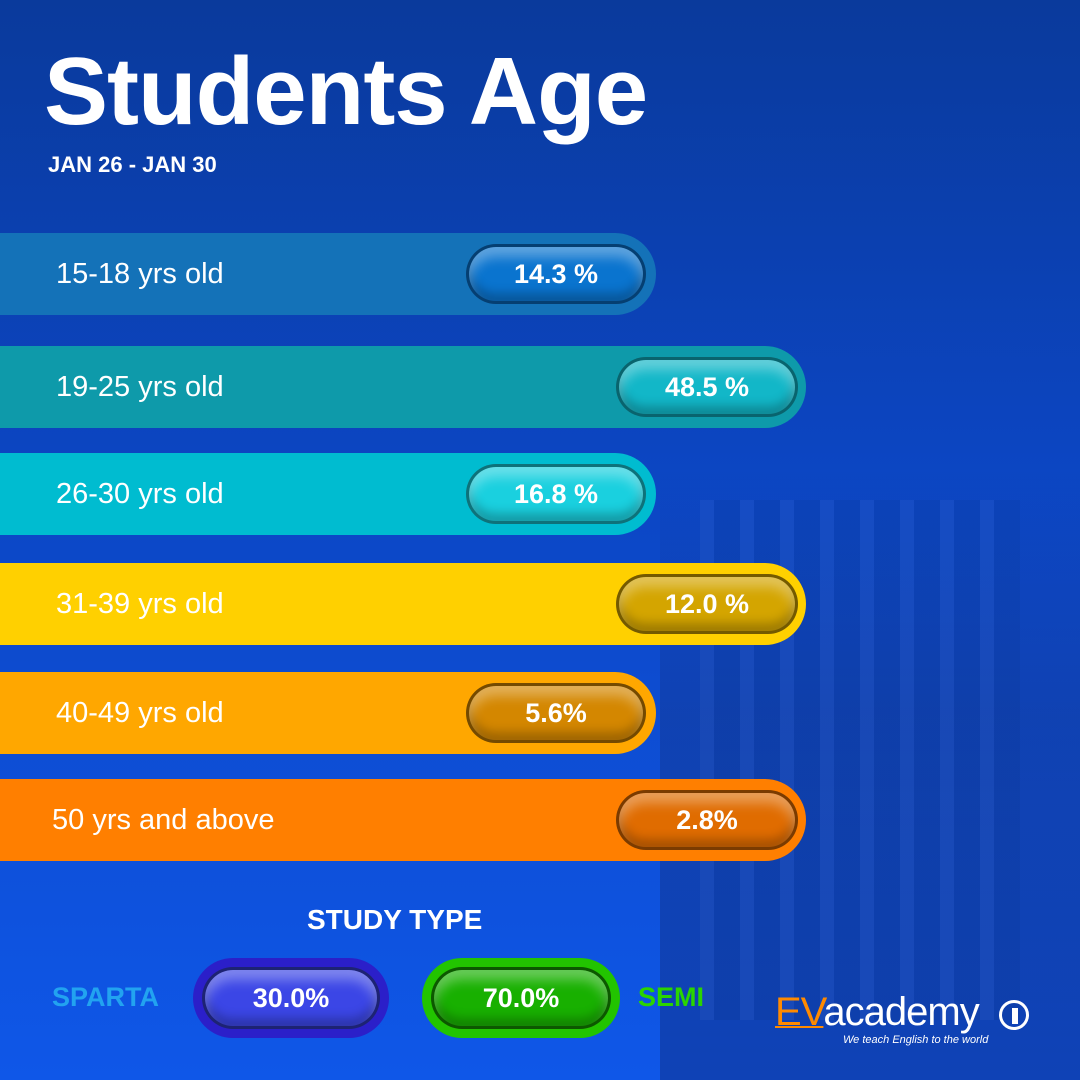  I want to click on age-bar-label: 31-39 yrs old, so click(140, 604).